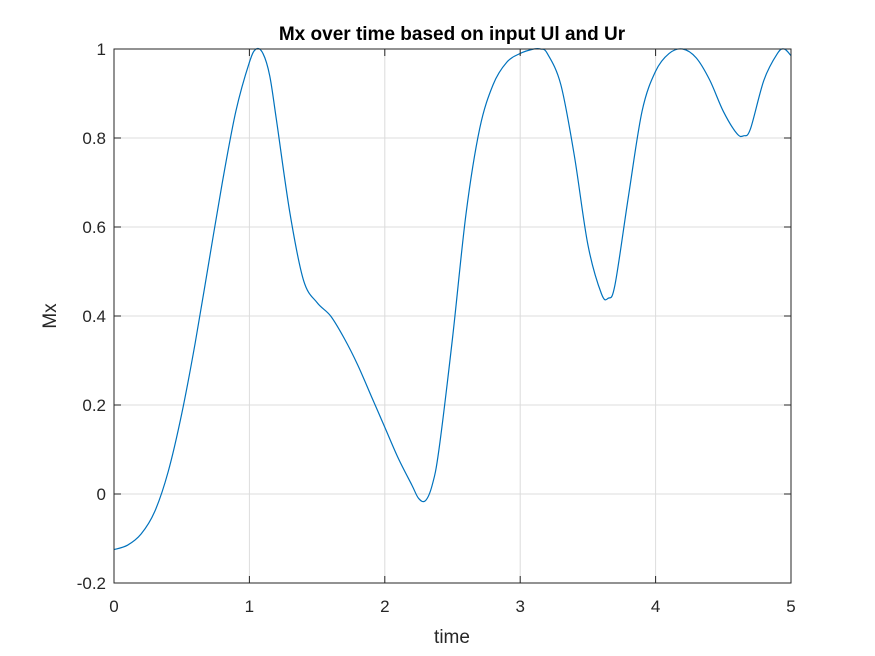 This screenshot has height=656, width=875. I want to click on y-tick-label: 0.8, so click(94, 138).